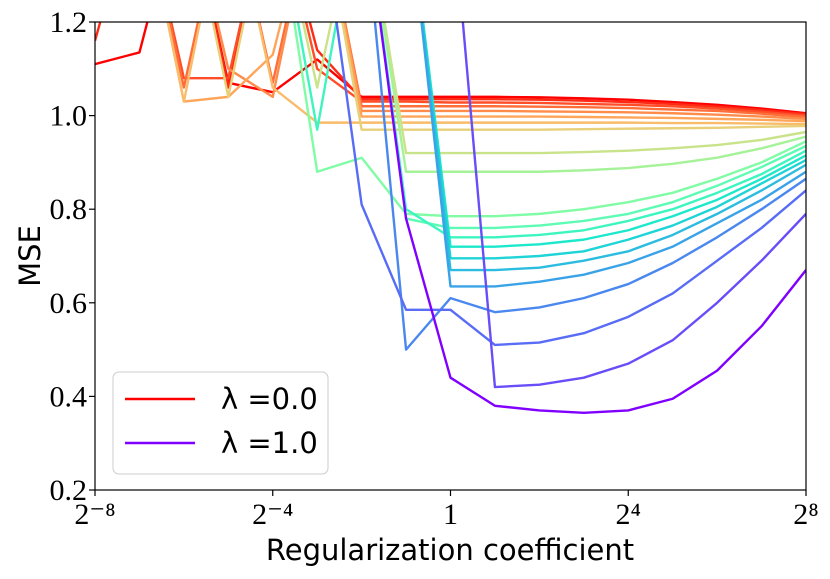 Image resolution: width=830 pixels, height=579 pixels. Describe the element at coordinates (805, 514) in the screenshot. I see `x-tick-label: 2⁸` at that location.